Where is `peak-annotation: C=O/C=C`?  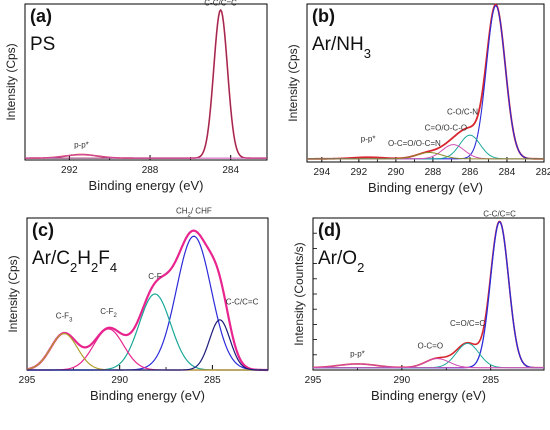
peak-annotation: C=O/C=C is located at coordinates (467, 323).